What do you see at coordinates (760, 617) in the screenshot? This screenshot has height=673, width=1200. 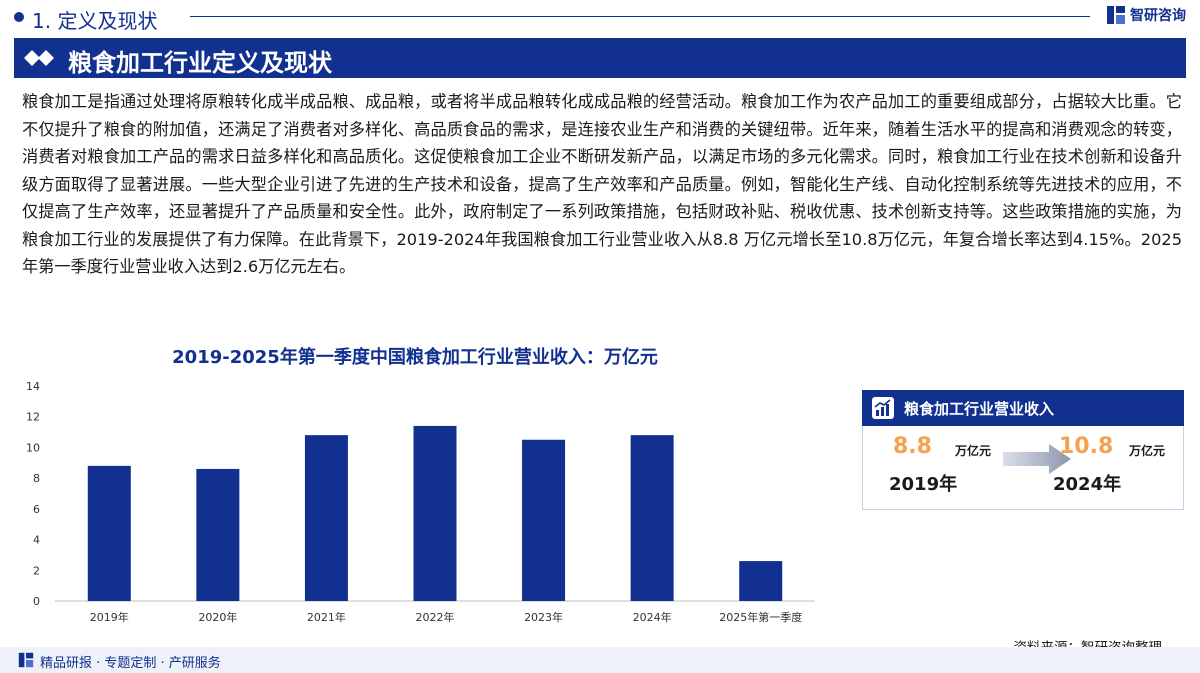 I see `x-tick-label: 2025年第一季度` at bounding box center [760, 617].